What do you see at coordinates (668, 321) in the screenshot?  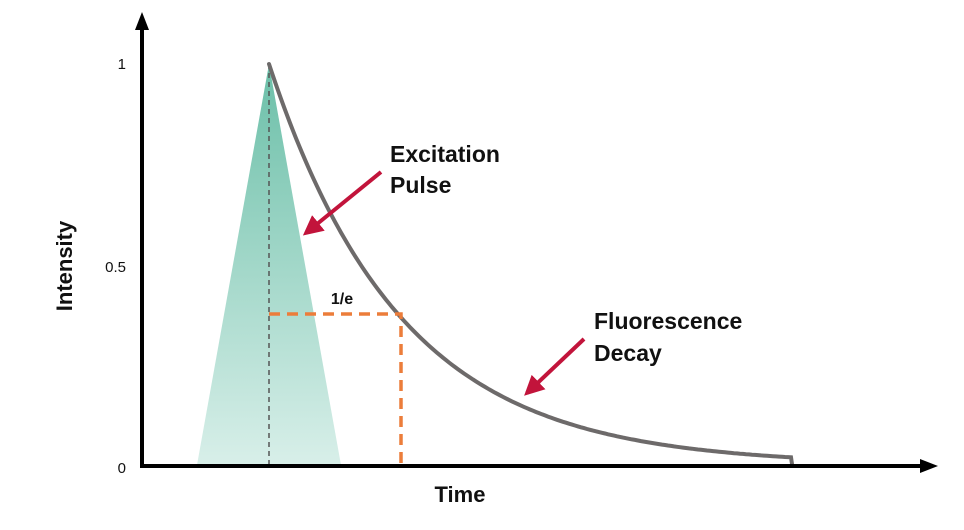 I see `fluorescence-label-line1: Fluorescence` at bounding box center [668, 321].